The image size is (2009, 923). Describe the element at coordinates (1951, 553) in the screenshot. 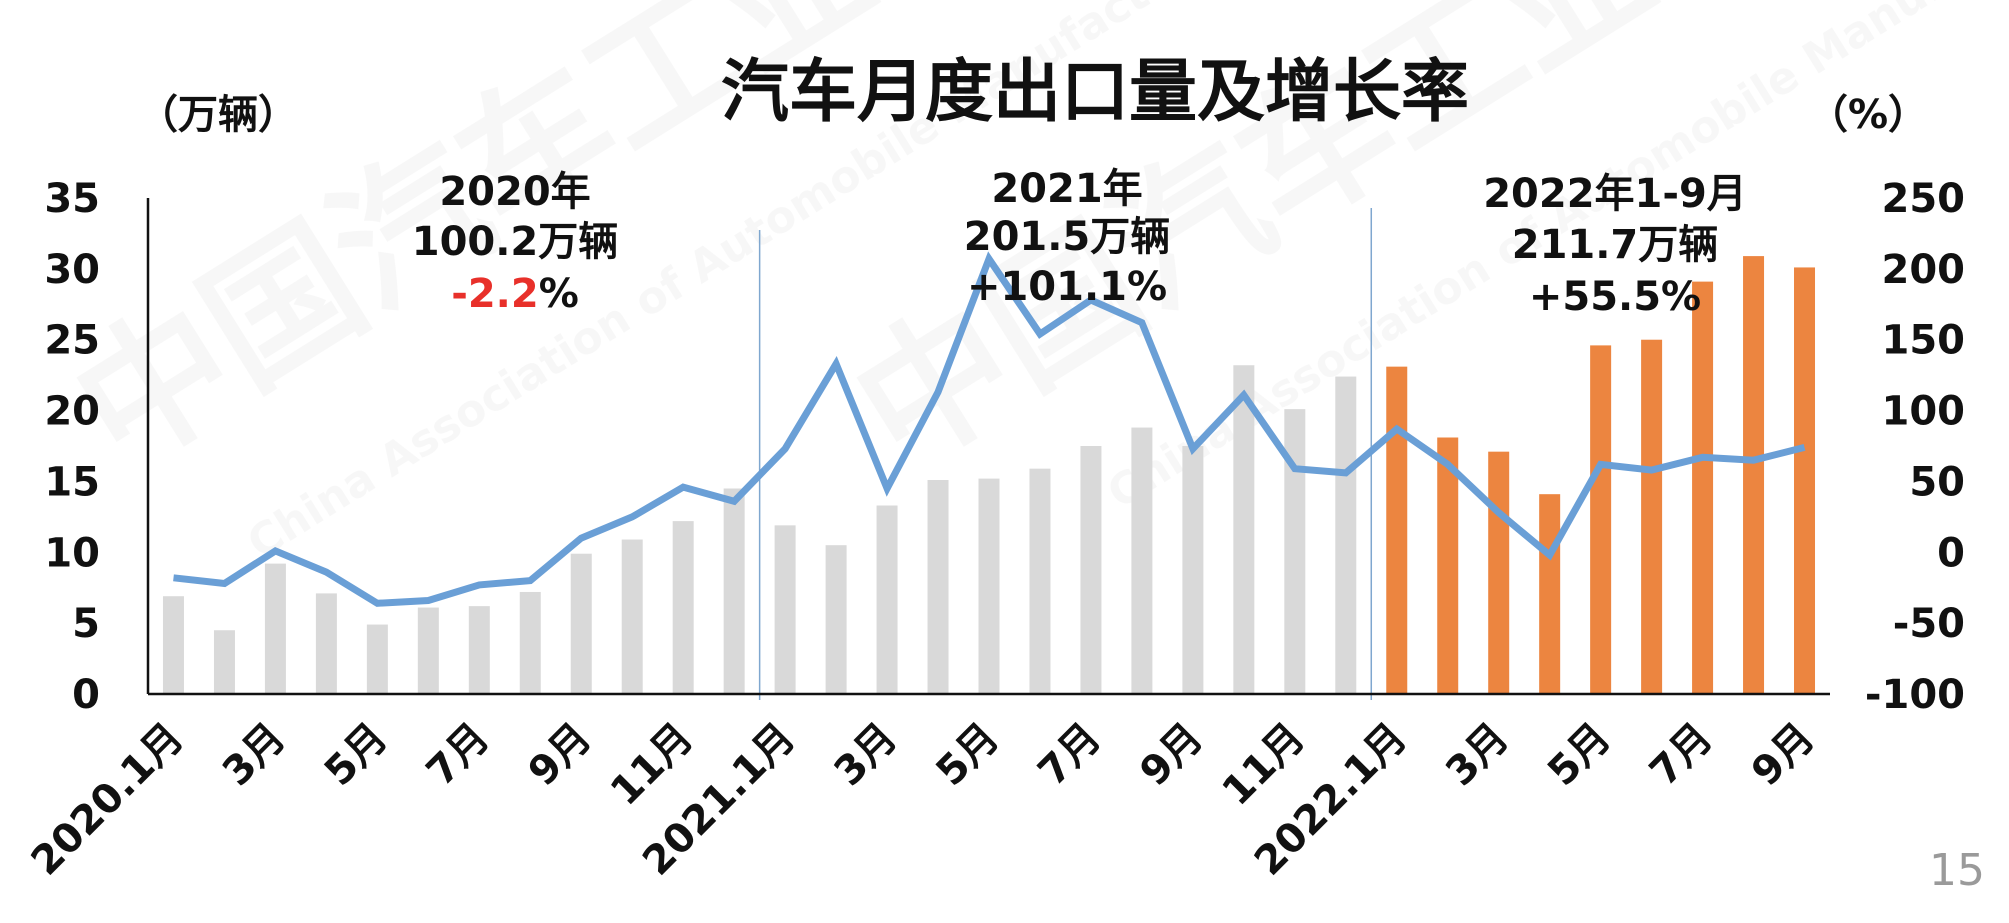

I see `right-tick-label: 0` at that location.